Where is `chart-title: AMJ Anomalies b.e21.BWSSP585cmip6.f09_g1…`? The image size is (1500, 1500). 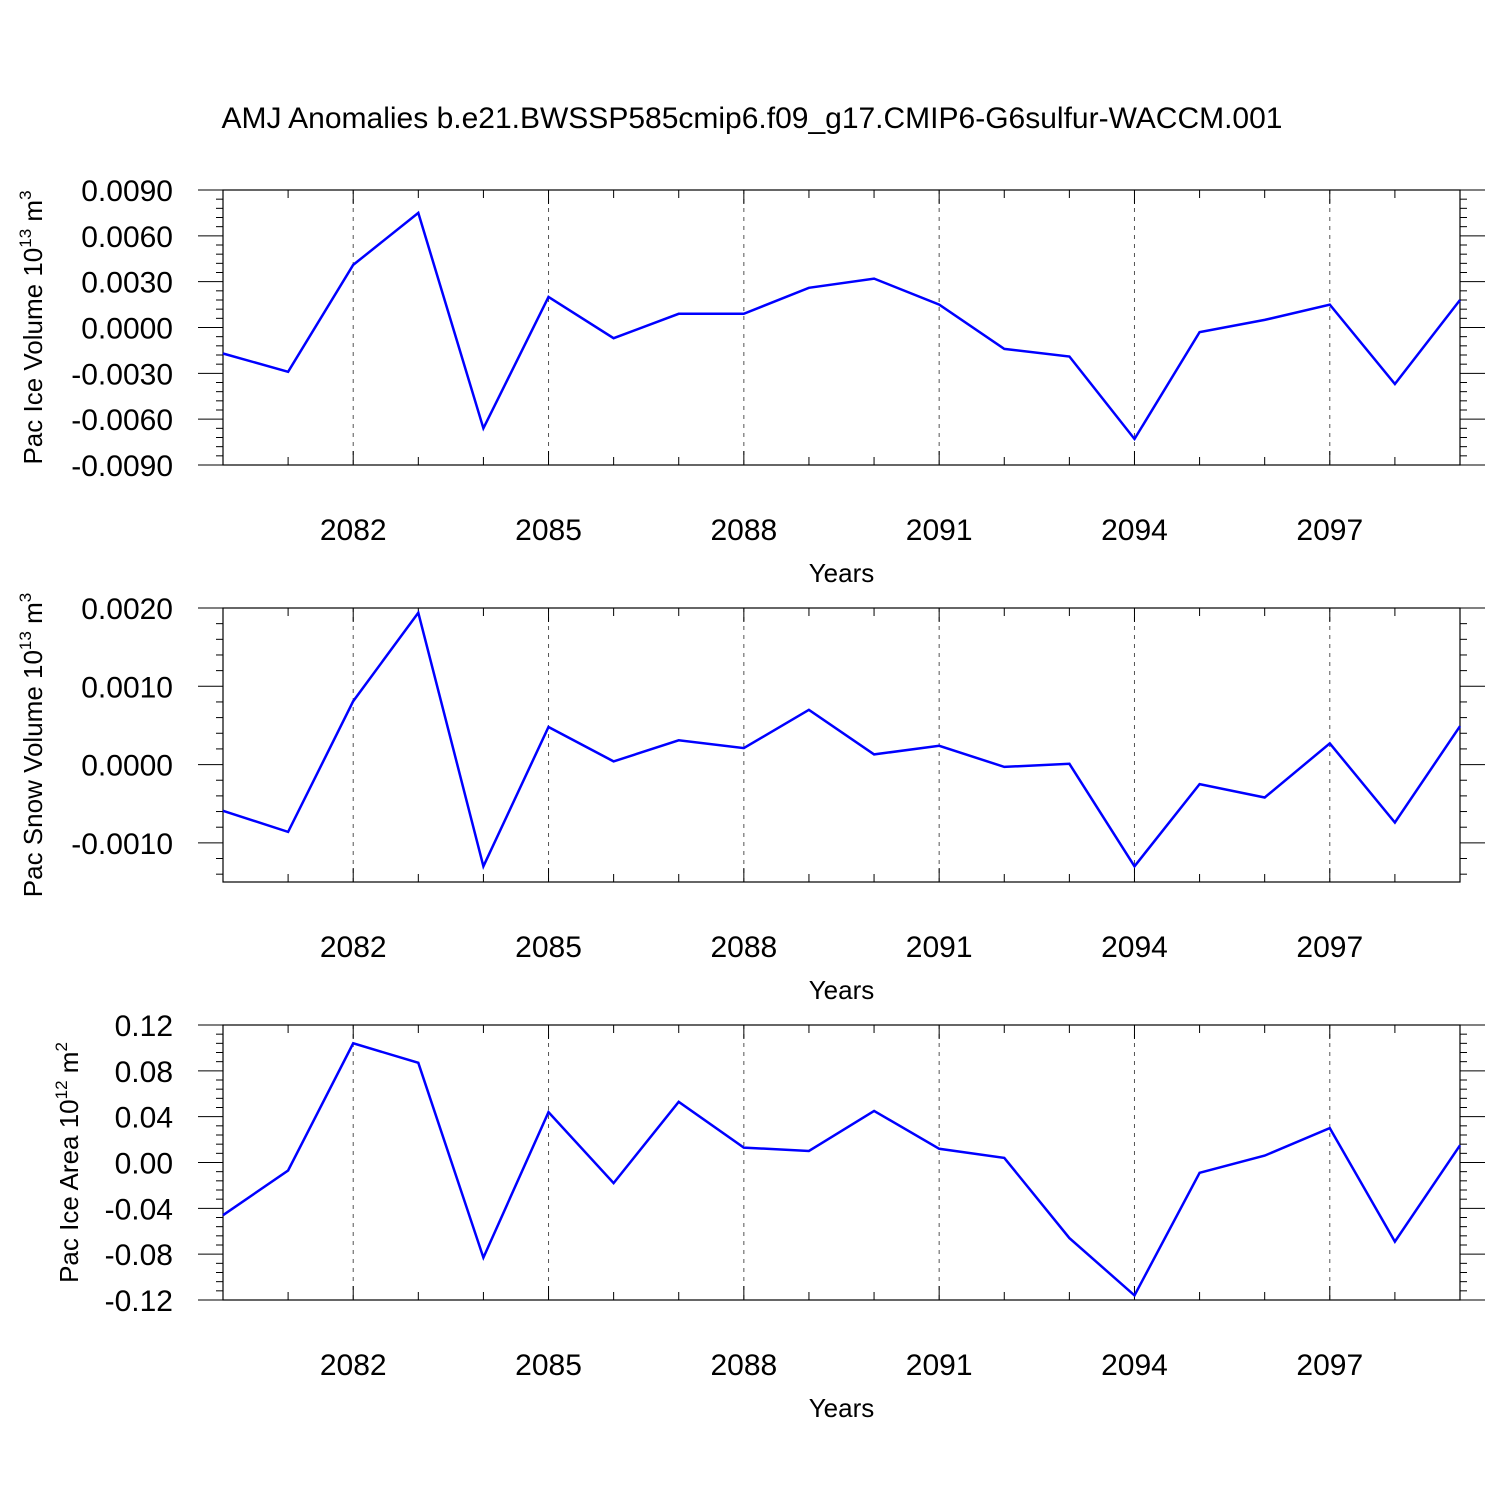 chart-title: AMJ Anomalies b.e21.BWSSP585cmip6.f09_g1… is located at coordinates (751, 118).